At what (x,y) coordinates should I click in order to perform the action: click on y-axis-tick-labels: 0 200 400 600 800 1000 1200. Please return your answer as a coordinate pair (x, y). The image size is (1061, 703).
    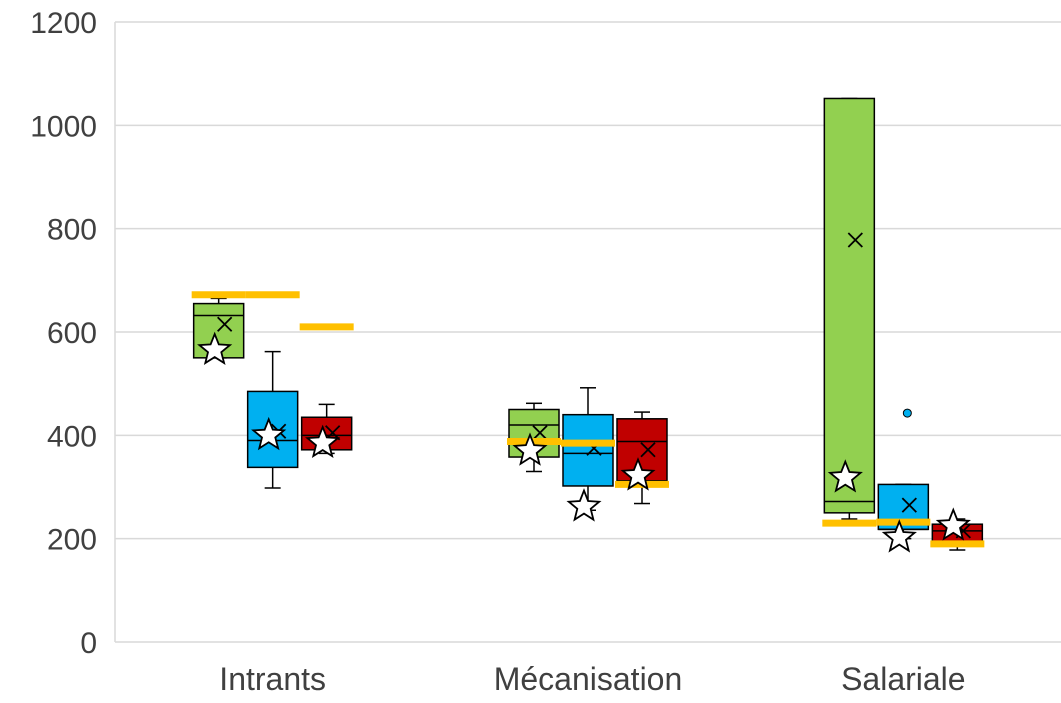
    Looking at the image, I should click on (63, 333).